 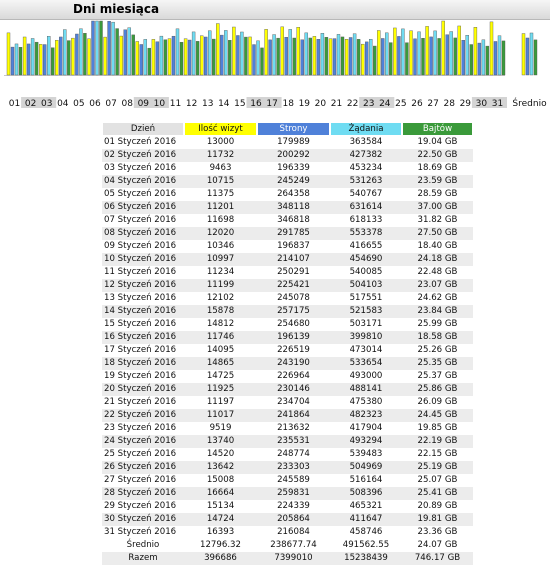 What do you see at coordinates (220, 402) in the screenshot?
I see `cell-visits: 11197` at bounding box center [220, 402].